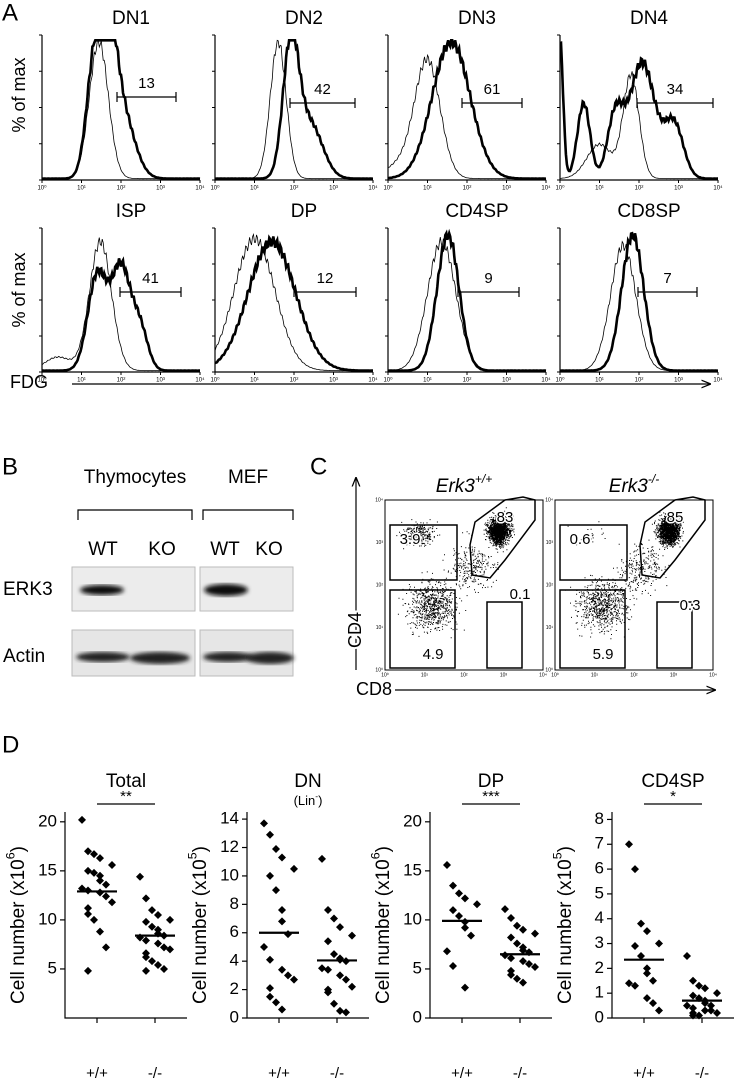  Describe the element at coordinates (24, 656) in the screenshot. I see `row-label: Actin` at that location.